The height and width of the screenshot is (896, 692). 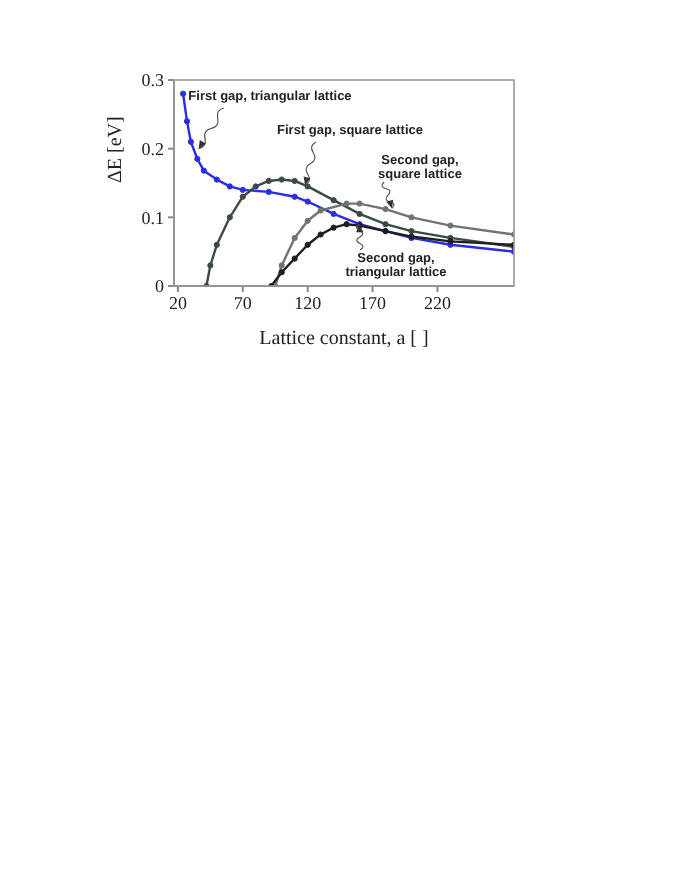 What do you see at coordinates (152, 149) in the screenshot?
I see `y-tick-label: 0.2` at bounding box center [152, 149].